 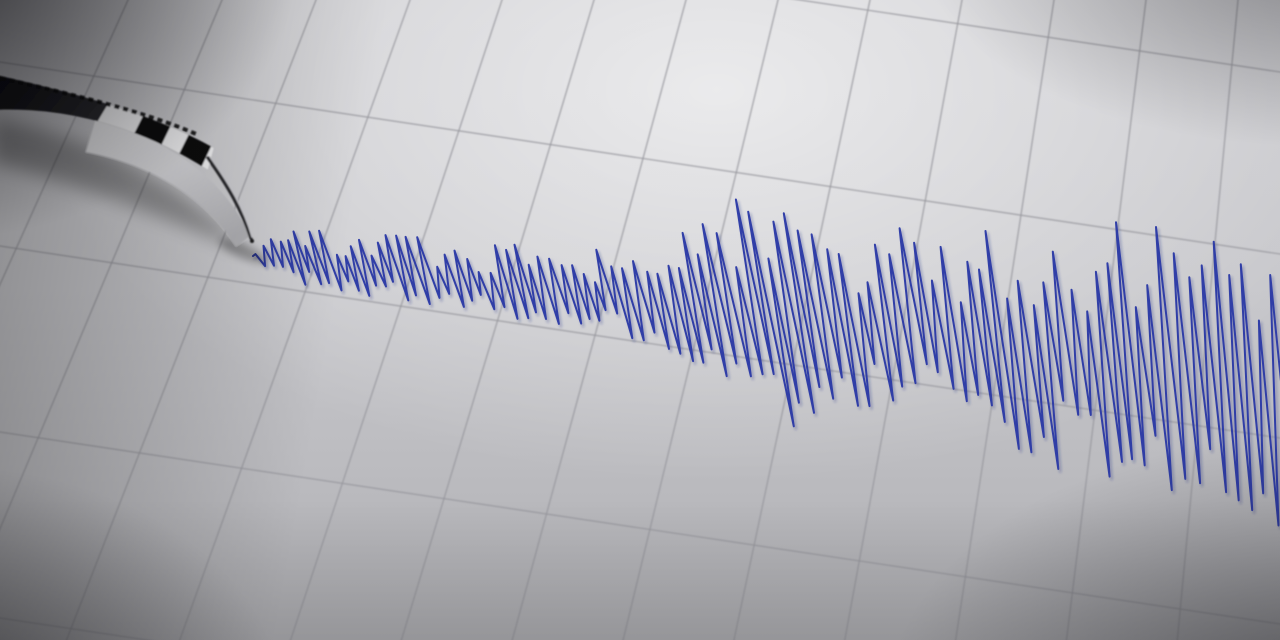 I want to click on pen-assembly, so click(x=133, y=169).